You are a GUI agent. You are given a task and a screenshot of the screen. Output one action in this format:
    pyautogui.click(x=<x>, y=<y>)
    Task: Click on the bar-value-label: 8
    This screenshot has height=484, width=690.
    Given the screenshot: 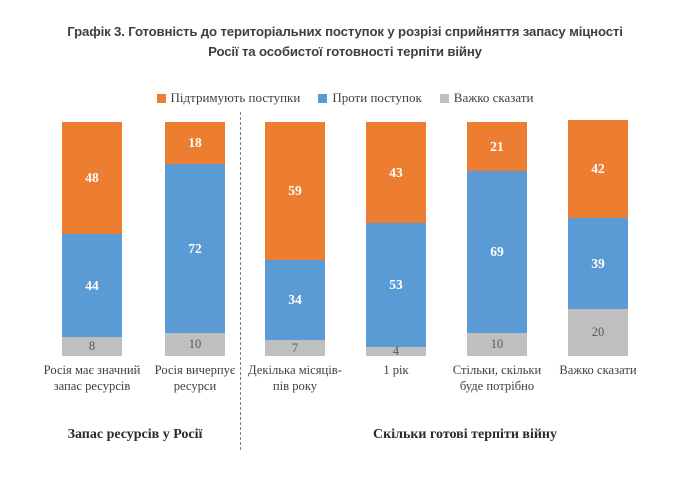 What is the action you would take?
    pyautogui.click(x=92, y=346)
    